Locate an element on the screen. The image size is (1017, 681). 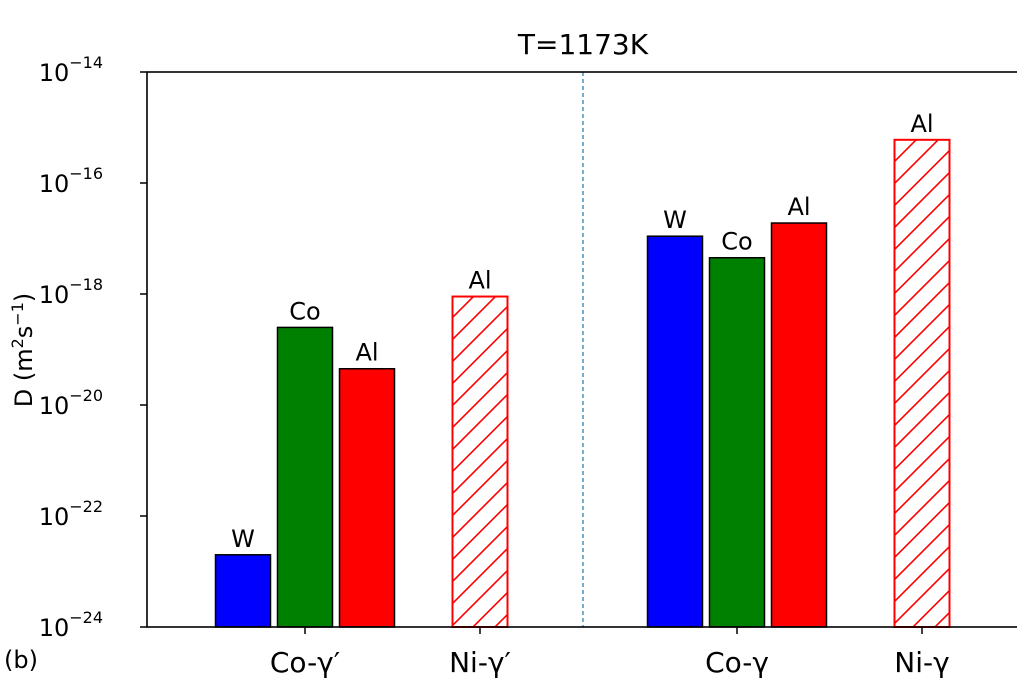
y-tick-label: 10−20 is located at coordinates (71, 403).